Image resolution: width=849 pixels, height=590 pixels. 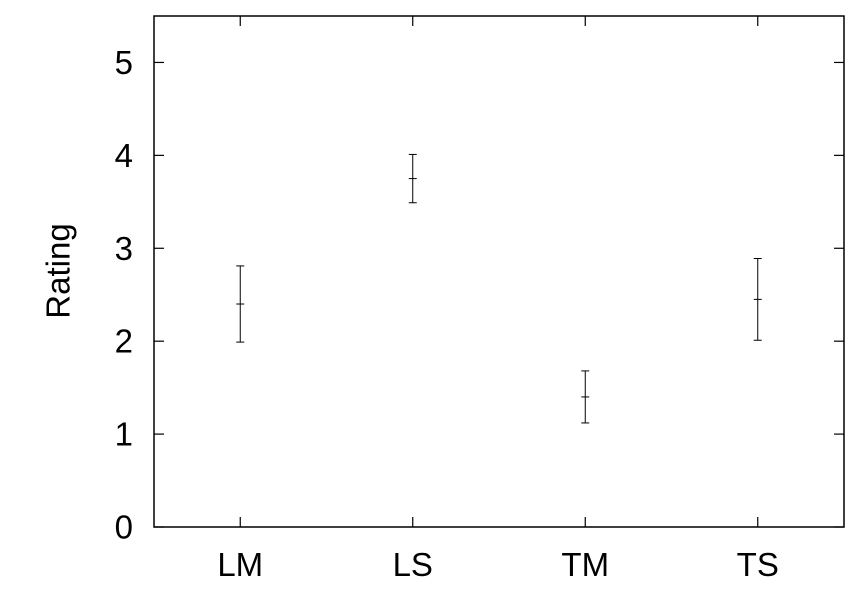 What do you see at coordinates (757, 299) in the screenshot?
I see `data-point-ts` at bounding box center [757, 299].